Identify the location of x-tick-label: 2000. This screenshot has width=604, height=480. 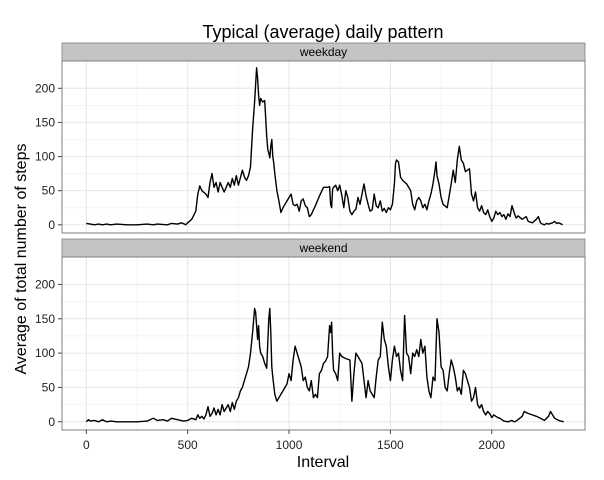
(491, 445).